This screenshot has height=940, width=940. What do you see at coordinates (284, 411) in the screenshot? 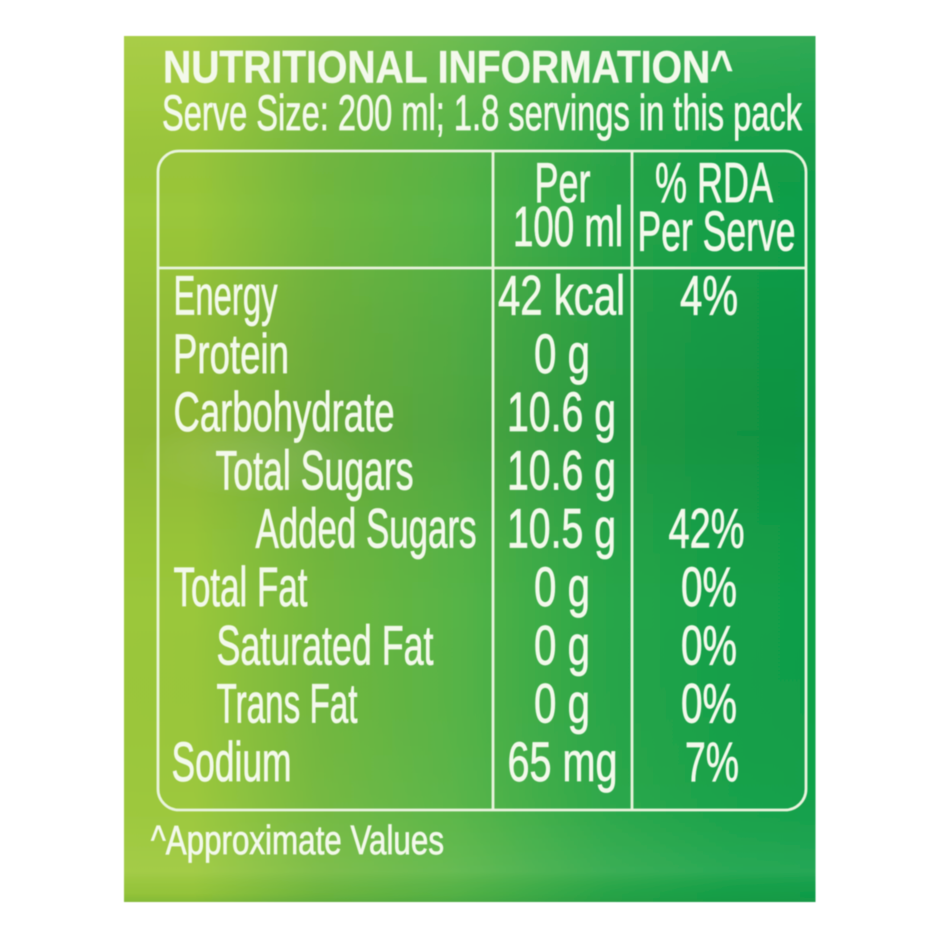
I see `svg-text: Carbohydrate` at bounding box center [284, 411].